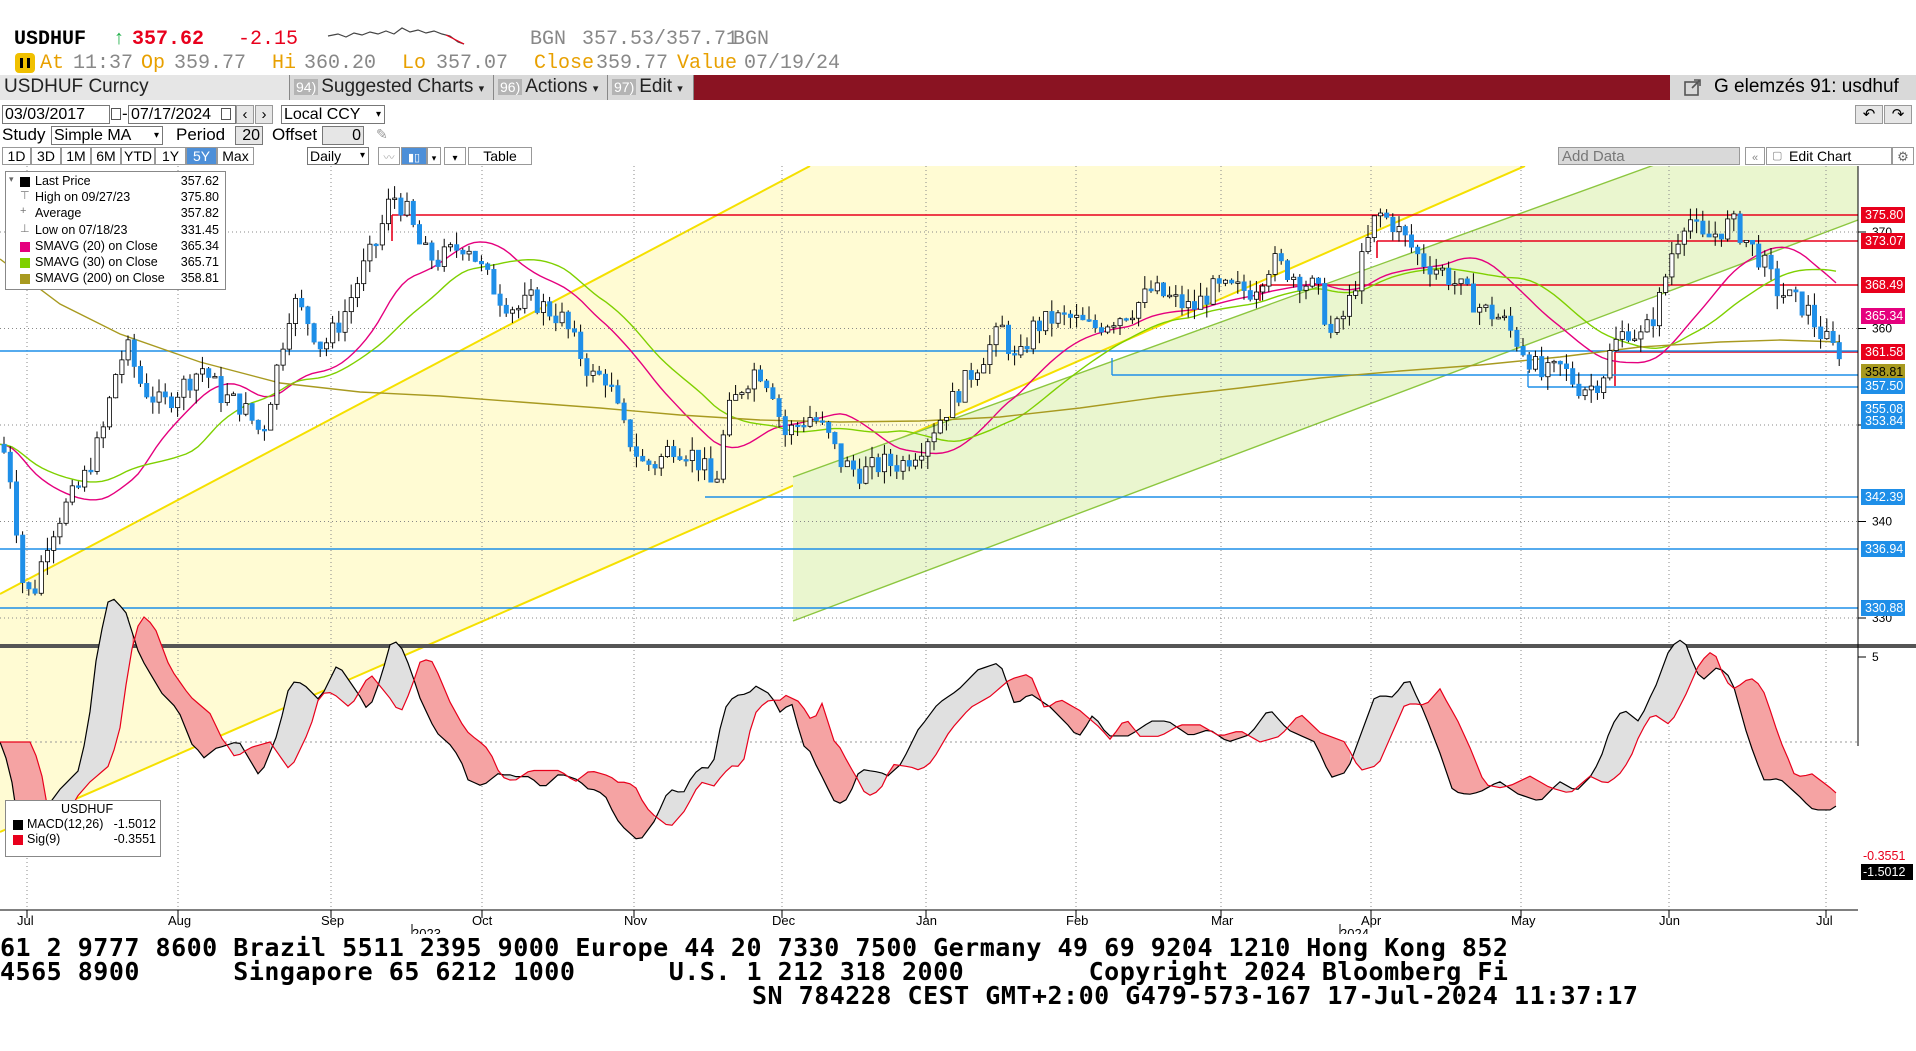  I want to click on actions-button: 96) Actions ▾, so click(551, 87).